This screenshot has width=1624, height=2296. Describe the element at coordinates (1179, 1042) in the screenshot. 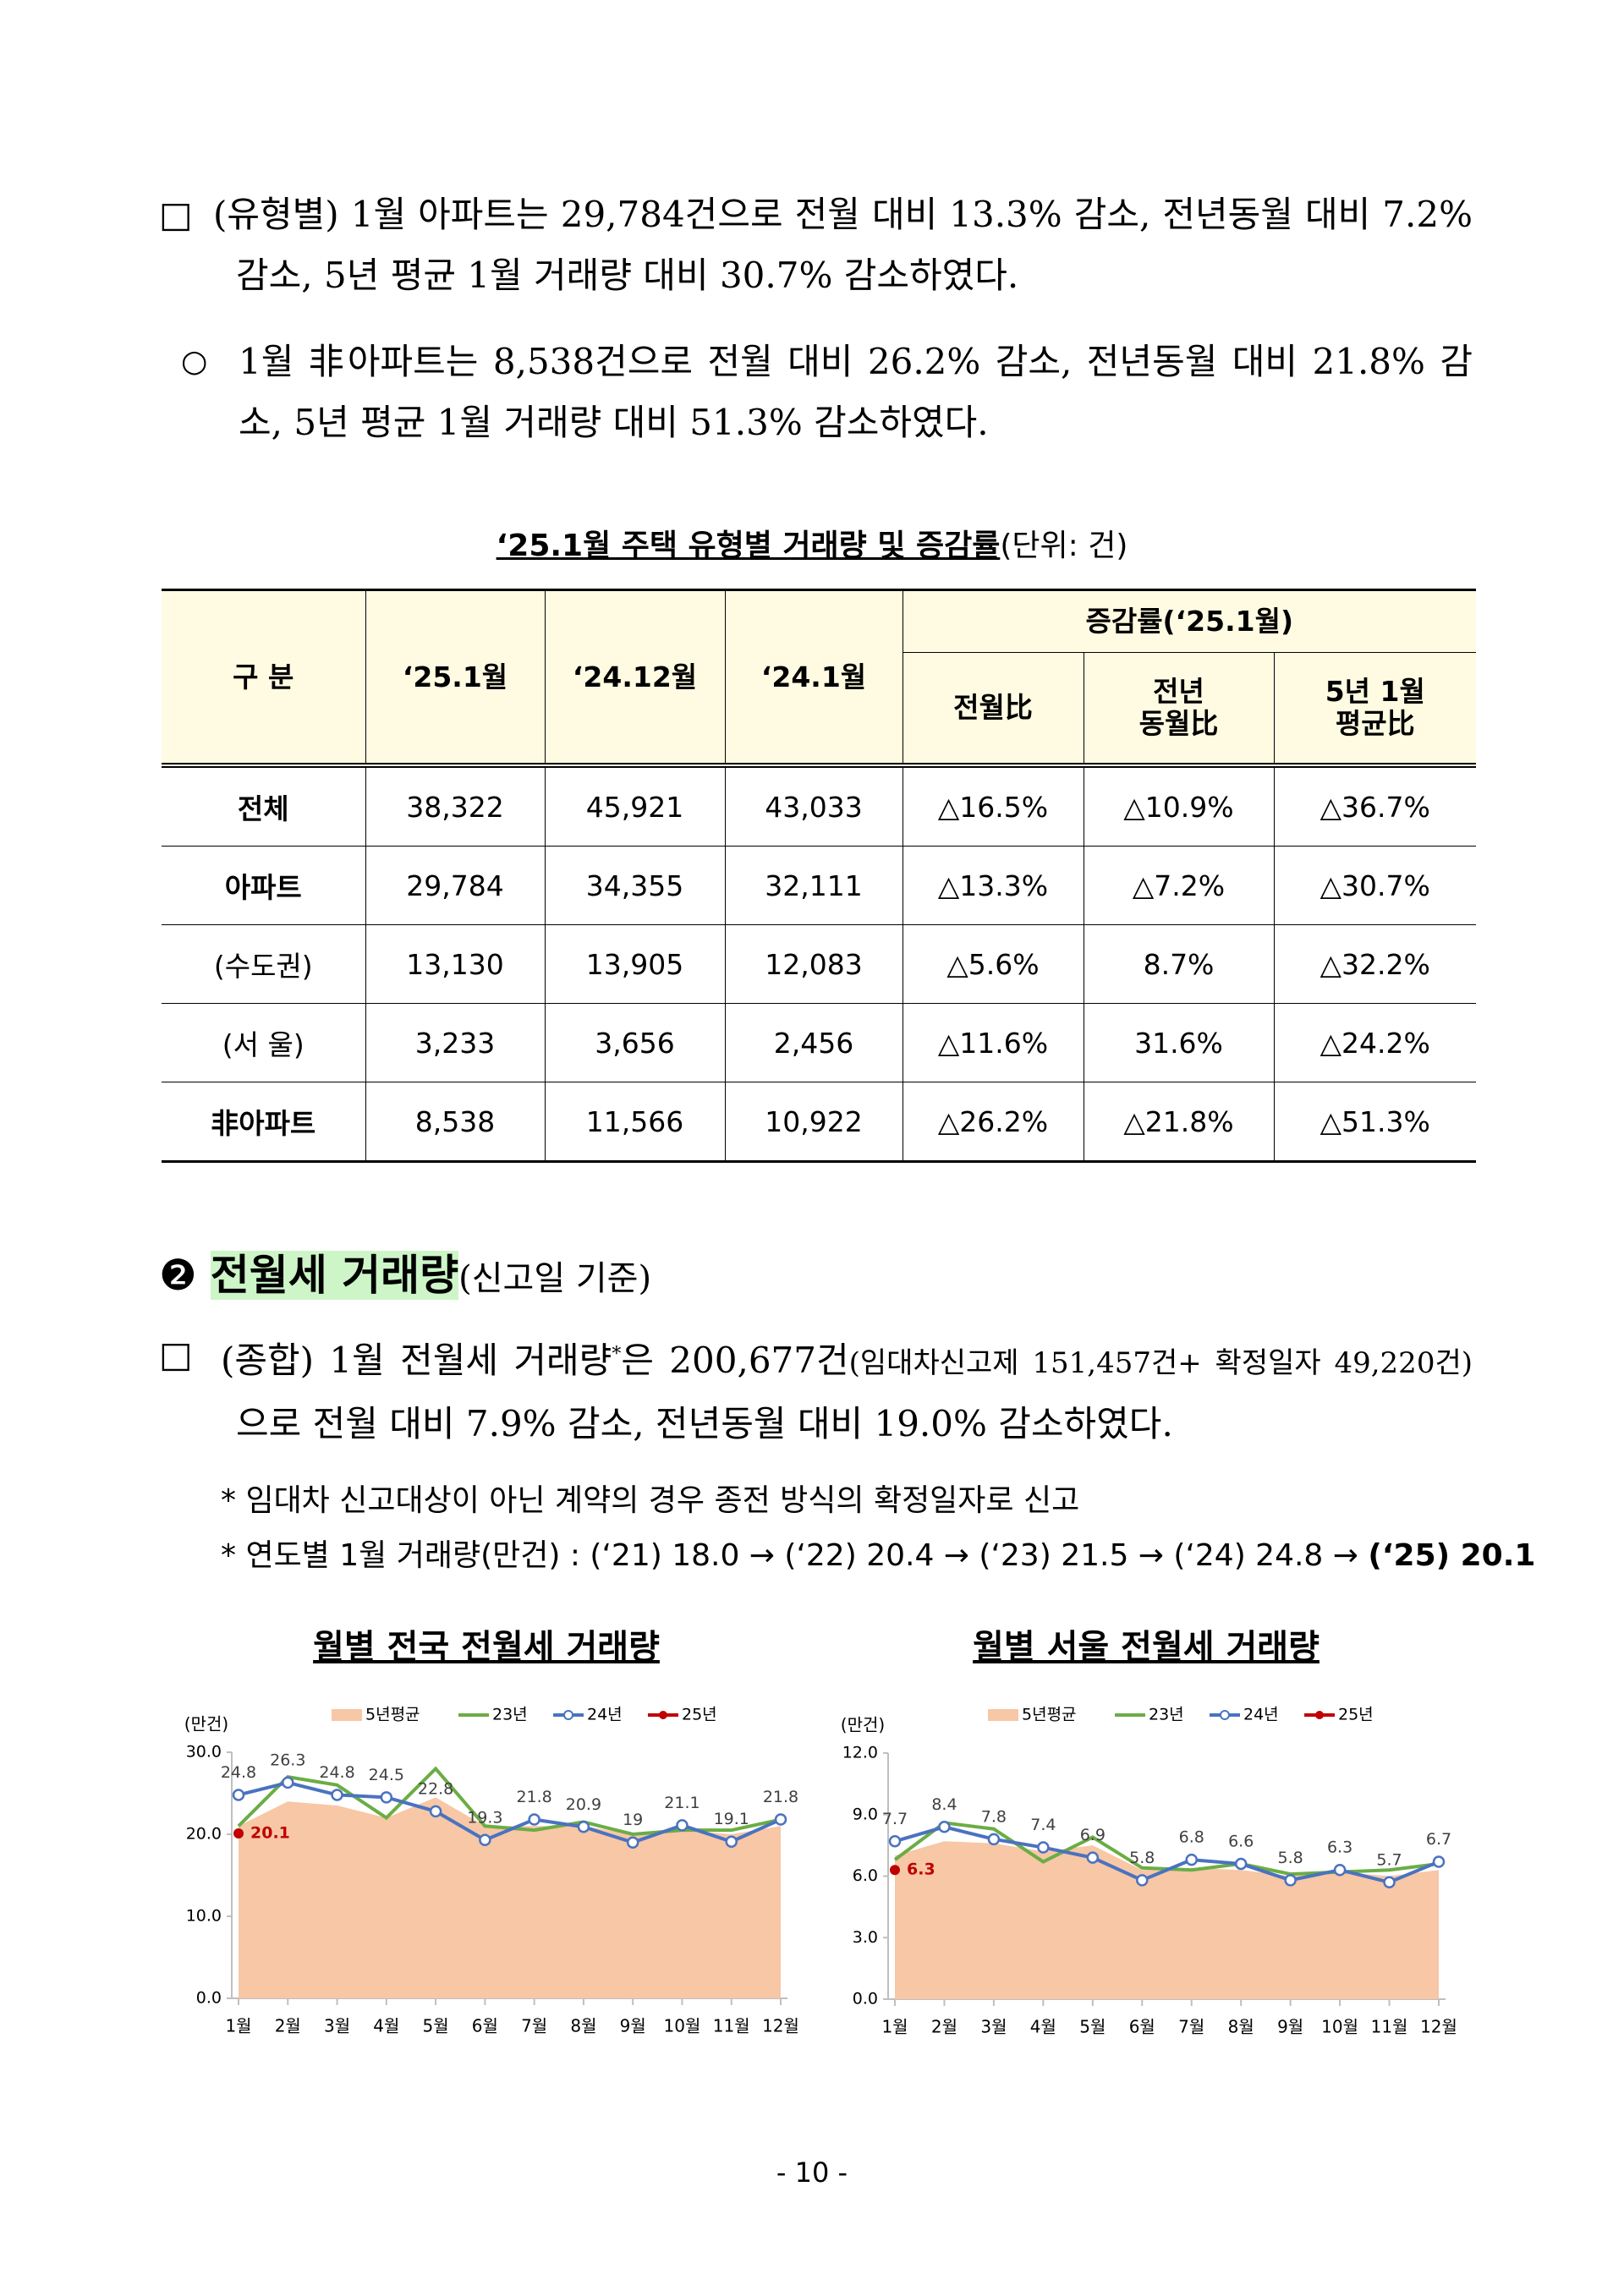

I see `table-cell: 31.6%` at that location.